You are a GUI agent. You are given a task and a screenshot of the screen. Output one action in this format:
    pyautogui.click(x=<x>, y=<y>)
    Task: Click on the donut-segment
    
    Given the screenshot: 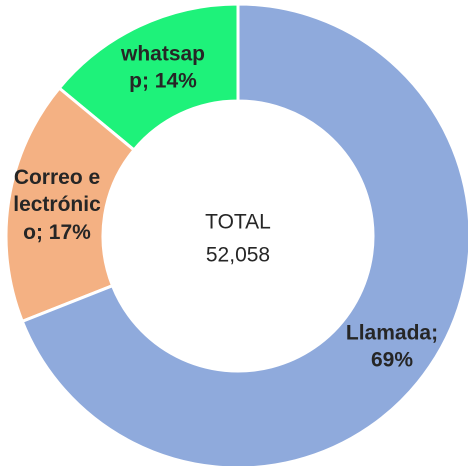 What is the action you would take?
    pyautogui.click(x=70, y=205)
    